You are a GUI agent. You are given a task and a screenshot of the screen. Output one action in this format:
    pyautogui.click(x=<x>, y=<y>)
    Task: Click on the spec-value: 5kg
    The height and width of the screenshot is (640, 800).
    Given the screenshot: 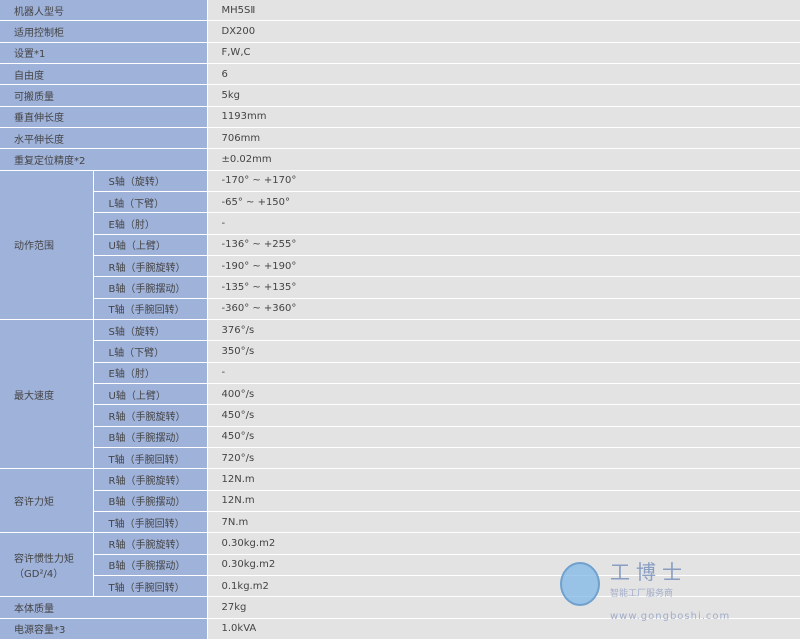 What is the action you would take?
    pyautogui.click(x=503, y=95)
    